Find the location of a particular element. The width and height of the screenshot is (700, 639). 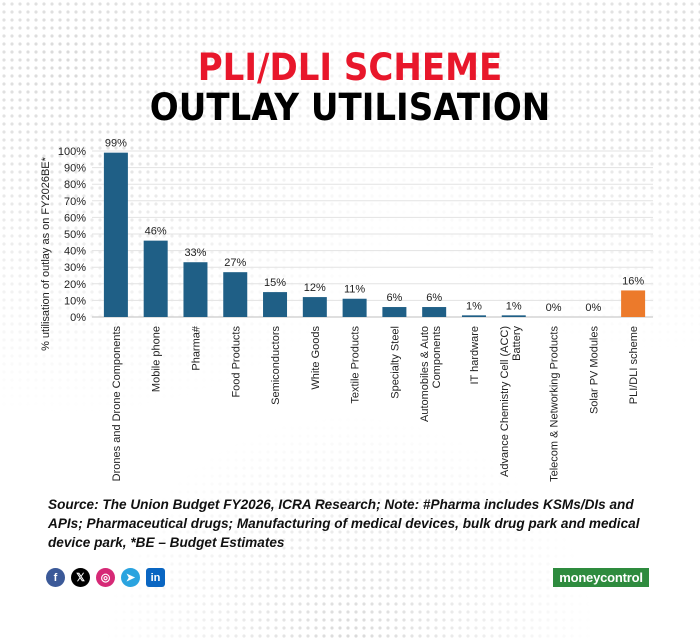

facebook-icon: f is located at coordinates (55, 577).